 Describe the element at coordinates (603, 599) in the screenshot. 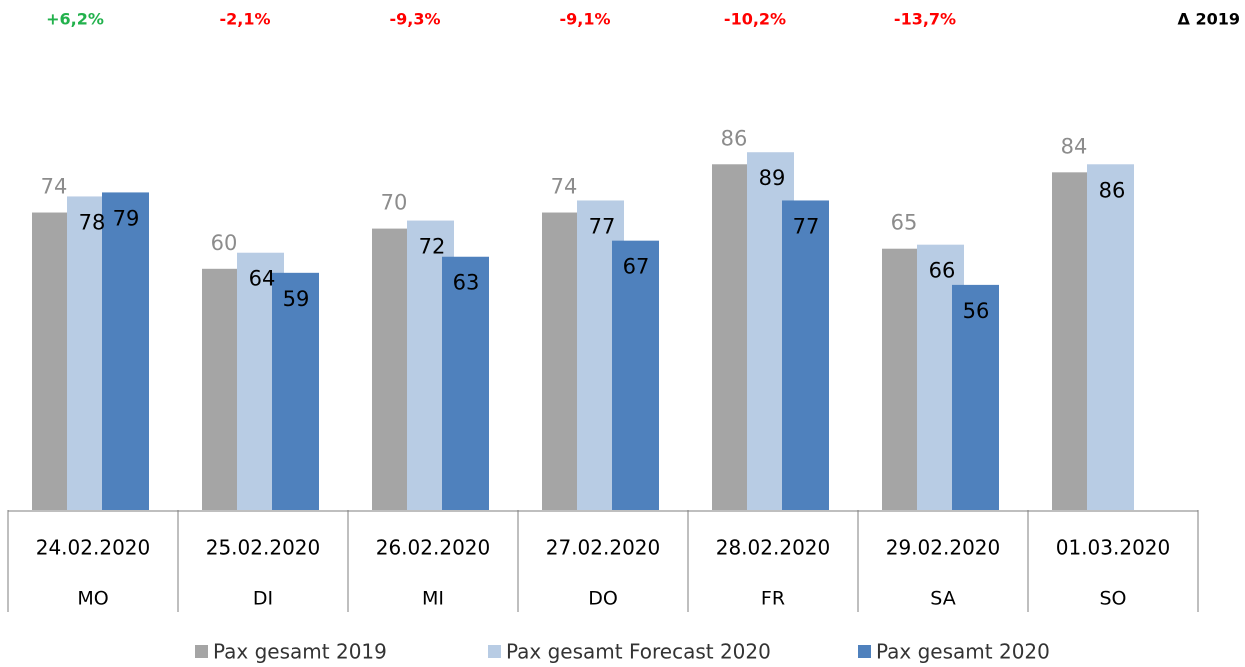

I see `weekday-label: DO` at that location.